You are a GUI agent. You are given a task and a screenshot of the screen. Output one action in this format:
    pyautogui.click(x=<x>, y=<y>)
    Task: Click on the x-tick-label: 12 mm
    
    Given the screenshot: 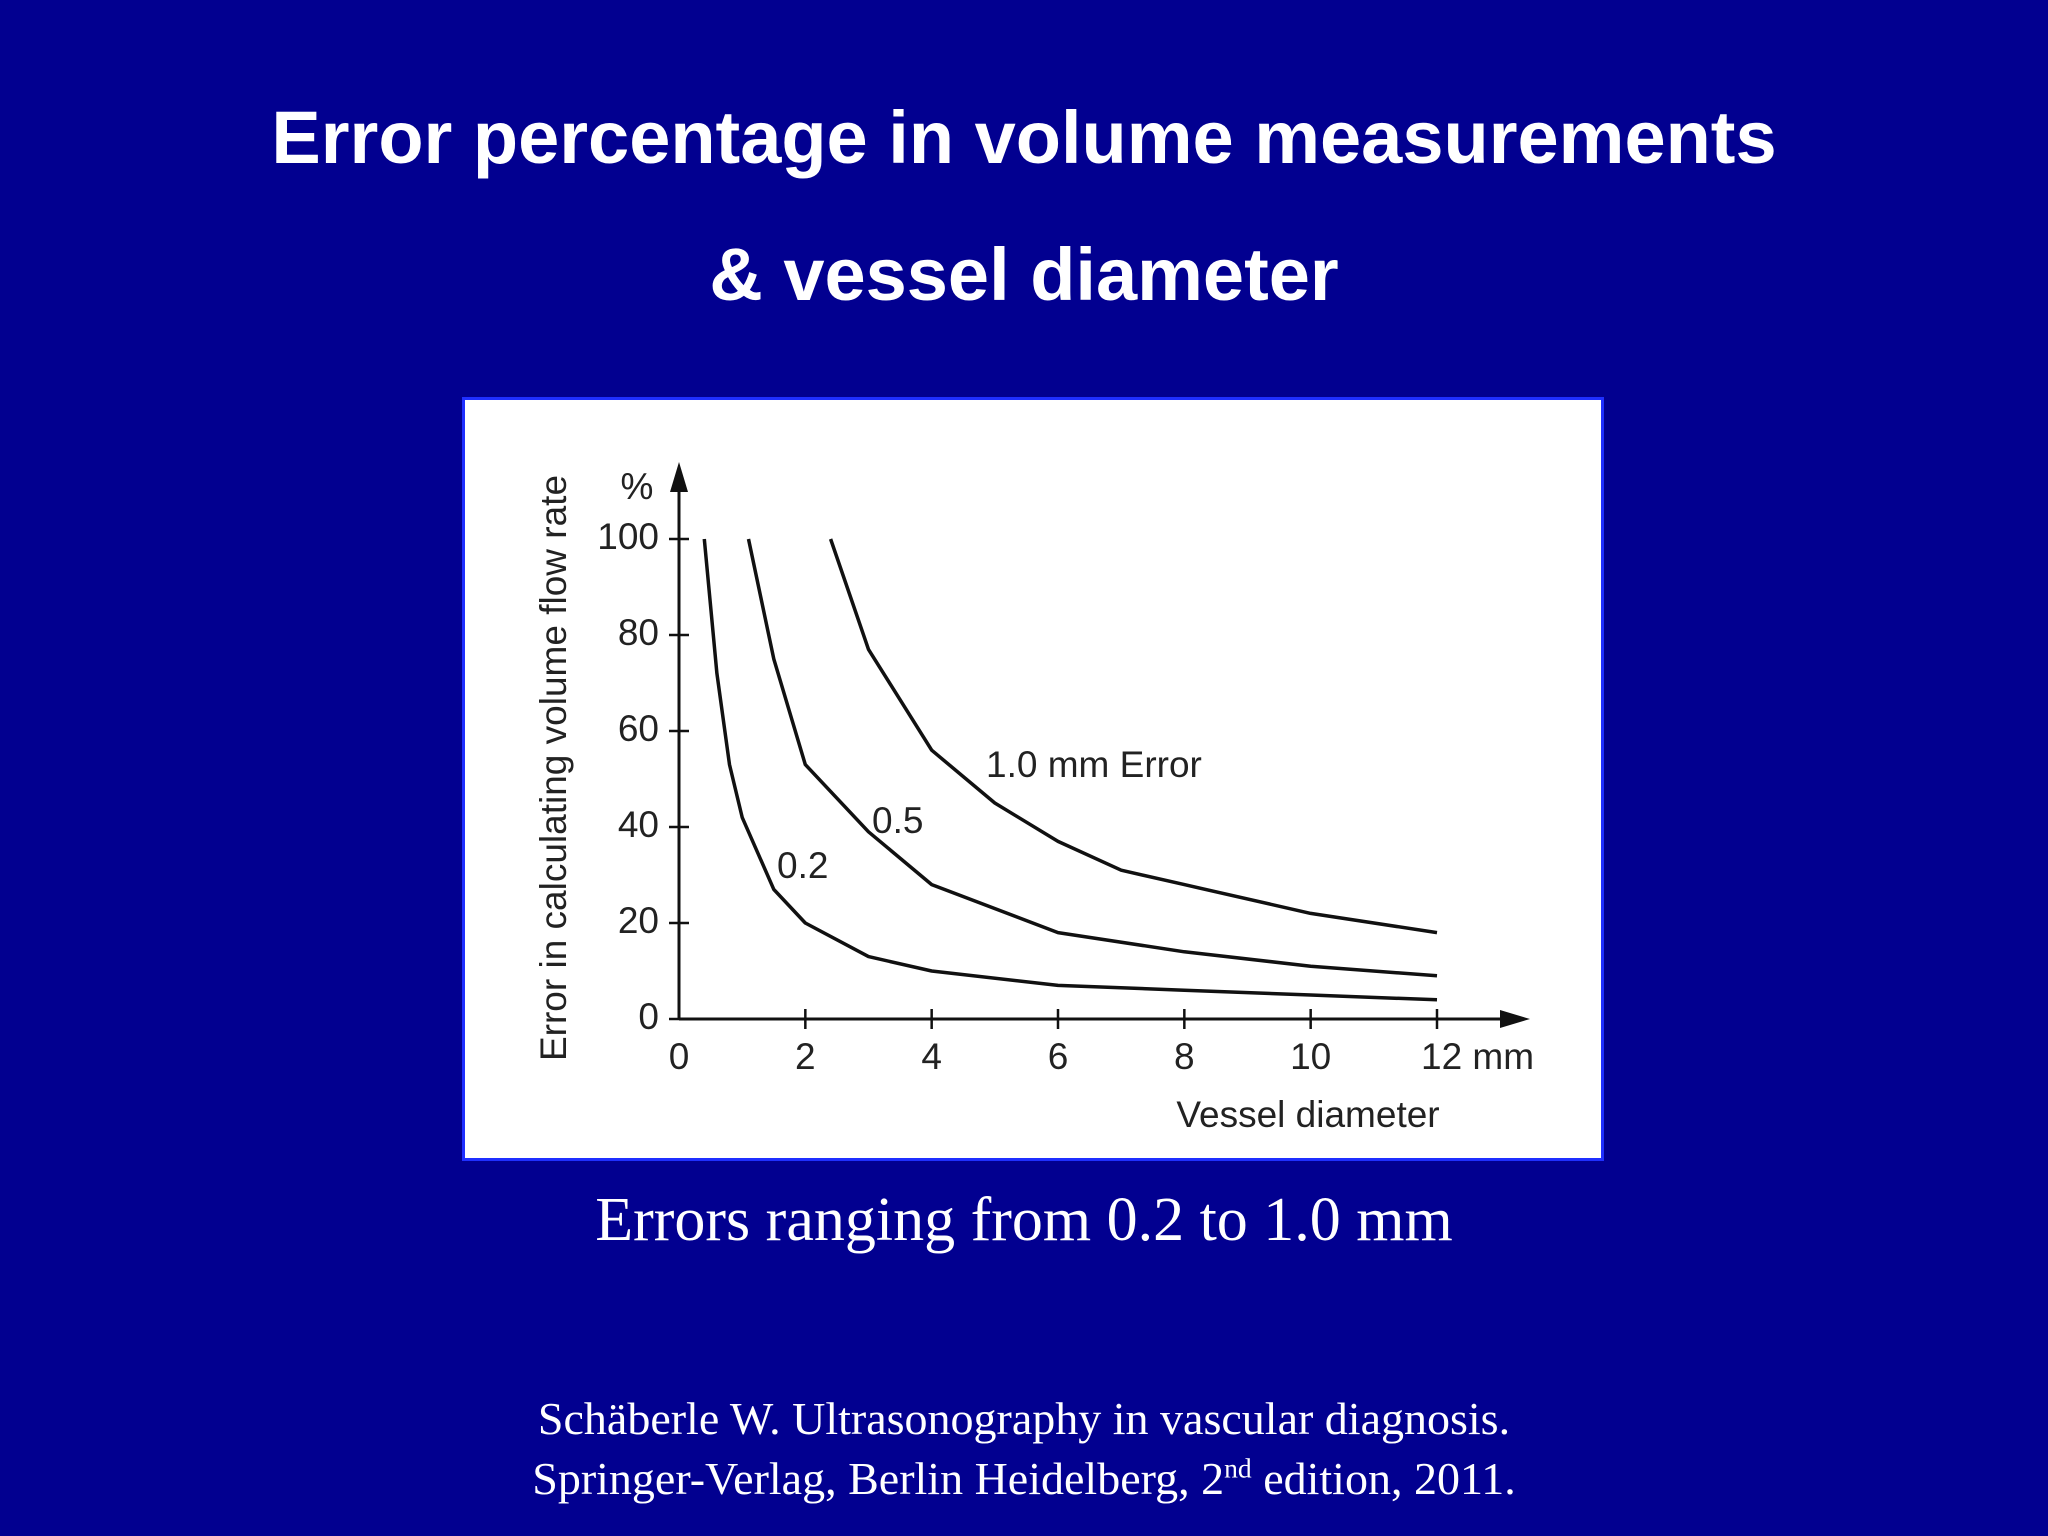 What is the action you would take?
    pyautogui.click(x=1477, y=1056)
    